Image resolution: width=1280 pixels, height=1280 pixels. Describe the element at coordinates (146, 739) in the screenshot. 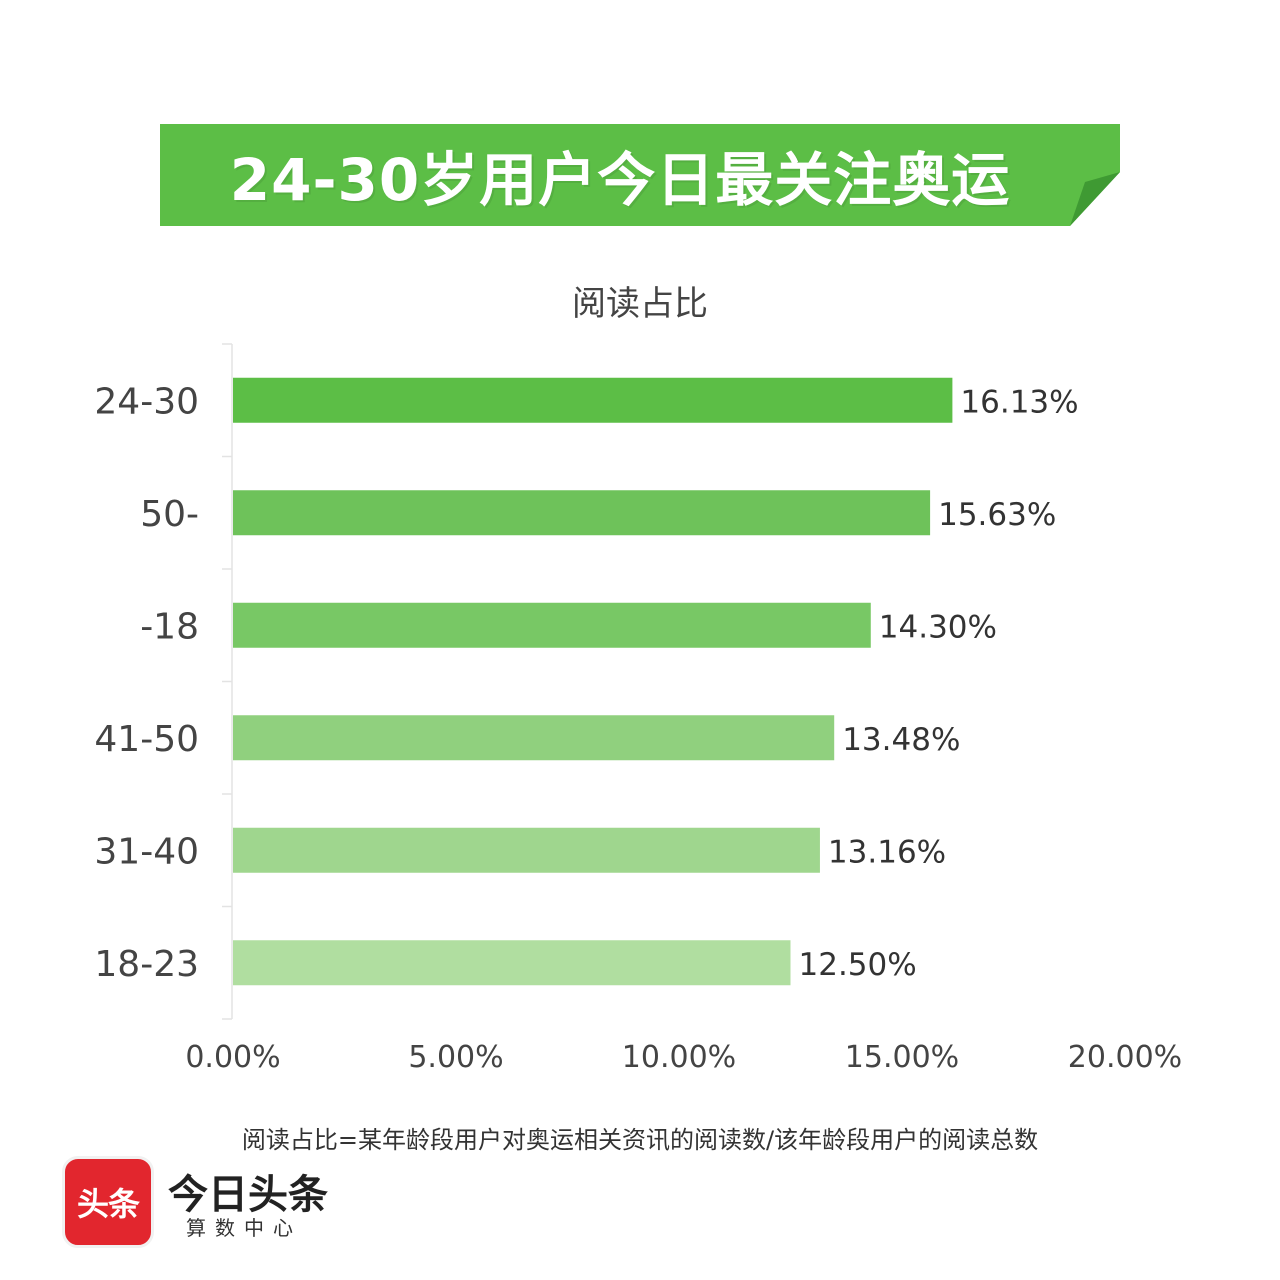

I see `category-label: 41-50` at that location.